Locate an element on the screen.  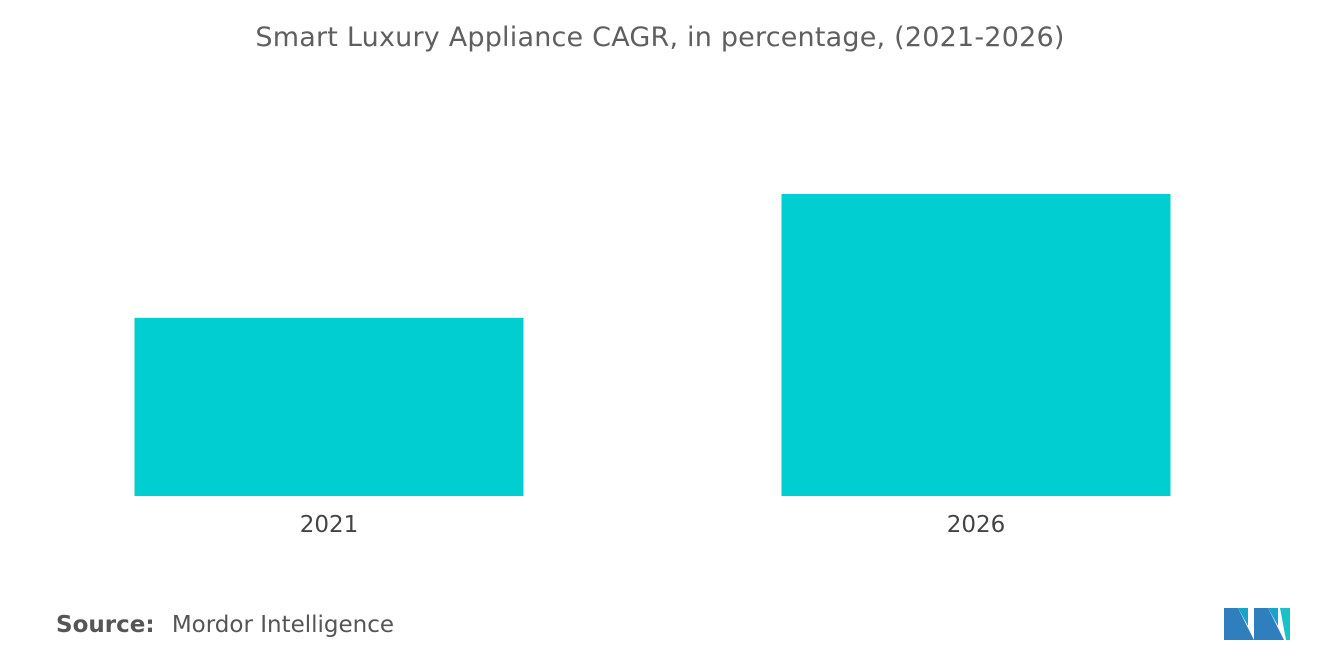
category-label-2021: 2021 is located at coordinates (329, 525).